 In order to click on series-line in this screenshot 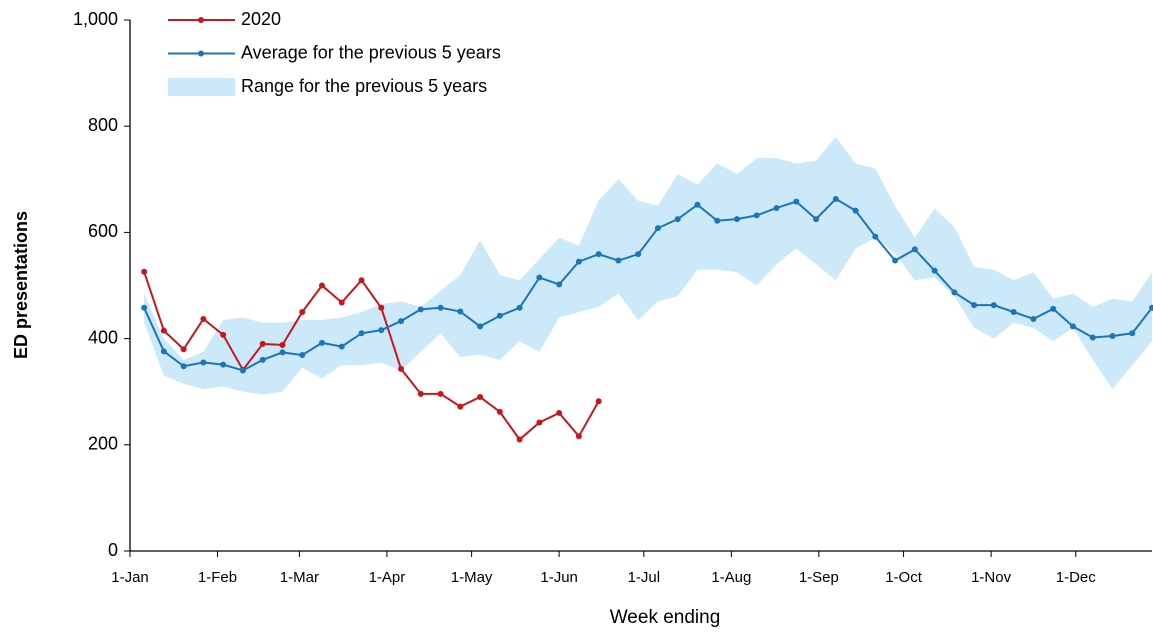, I will do `click(371, 356)`.